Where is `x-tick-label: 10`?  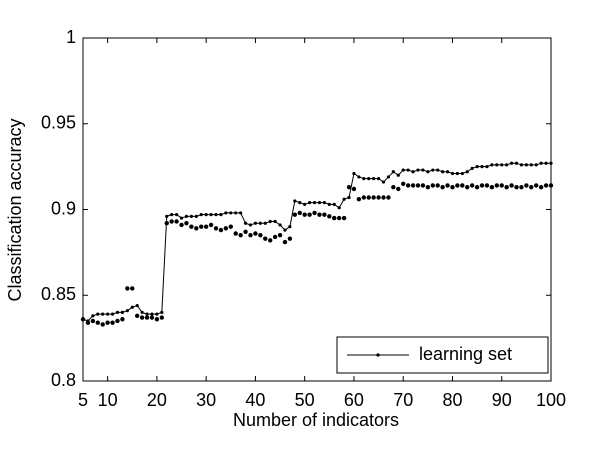
x-tick-label: 10 is located at coordinates (108, 400).